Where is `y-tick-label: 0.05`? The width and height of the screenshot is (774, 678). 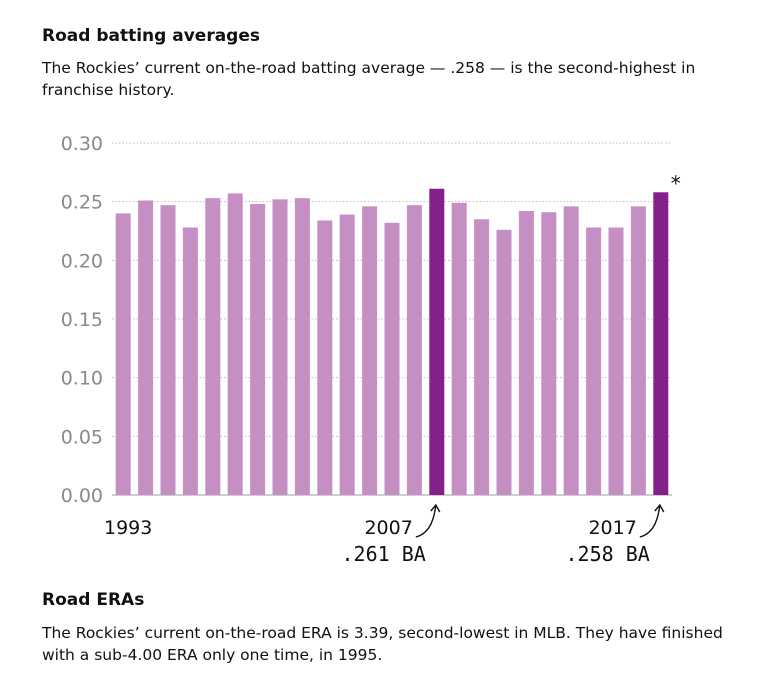 y-tick-label: 0.05 is located at coordinates (82, 437).